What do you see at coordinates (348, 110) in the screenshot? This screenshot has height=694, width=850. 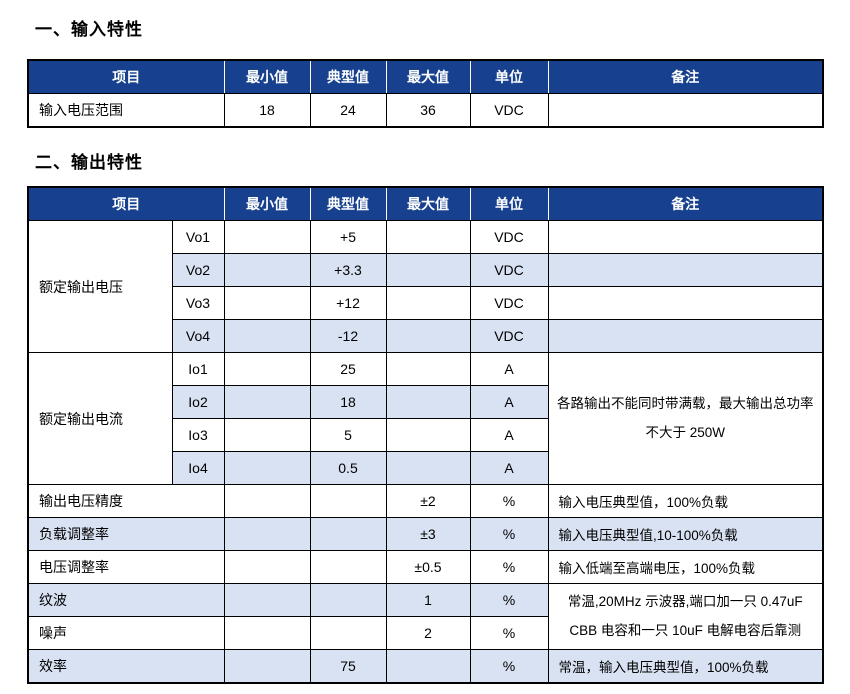 I see `cell-typ: 24` at bounding box center [348, 110].